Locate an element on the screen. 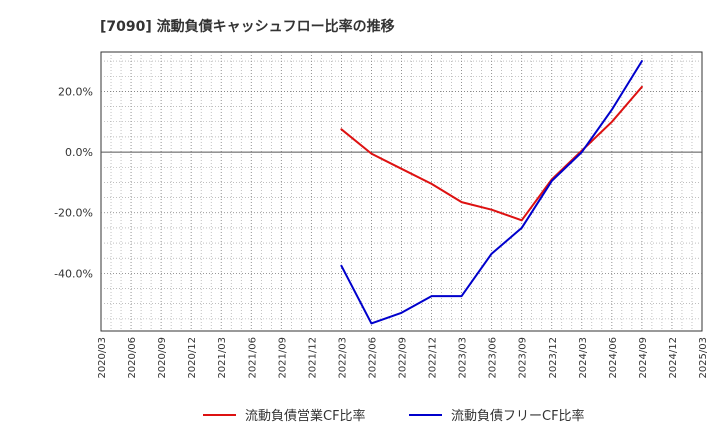 The image size is (720, 444). x-tick-label: 2024/06 is located at coordinates (613, 358).